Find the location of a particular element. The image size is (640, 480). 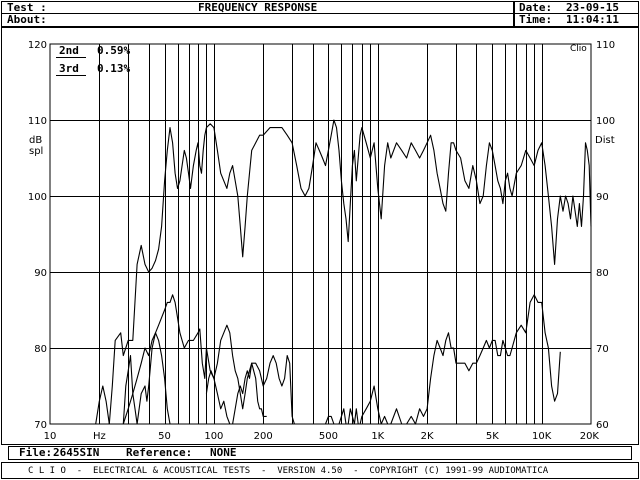

date-value: 23-09-15 is located at coordinates (592, 7).